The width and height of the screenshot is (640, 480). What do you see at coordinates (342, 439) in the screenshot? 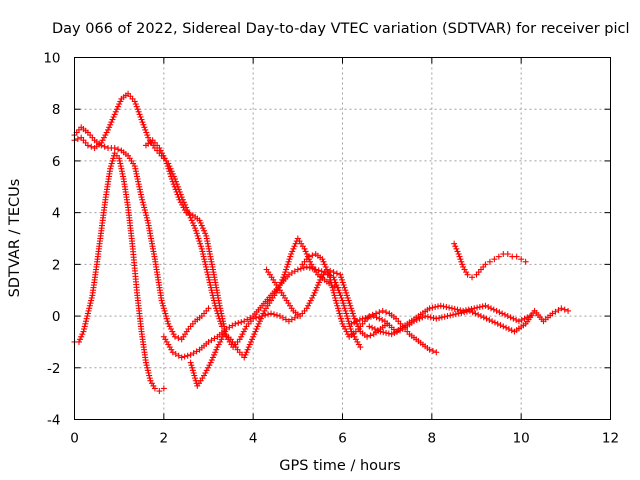
I see `x-tick-label: 6` at bounding box center [342, 439].